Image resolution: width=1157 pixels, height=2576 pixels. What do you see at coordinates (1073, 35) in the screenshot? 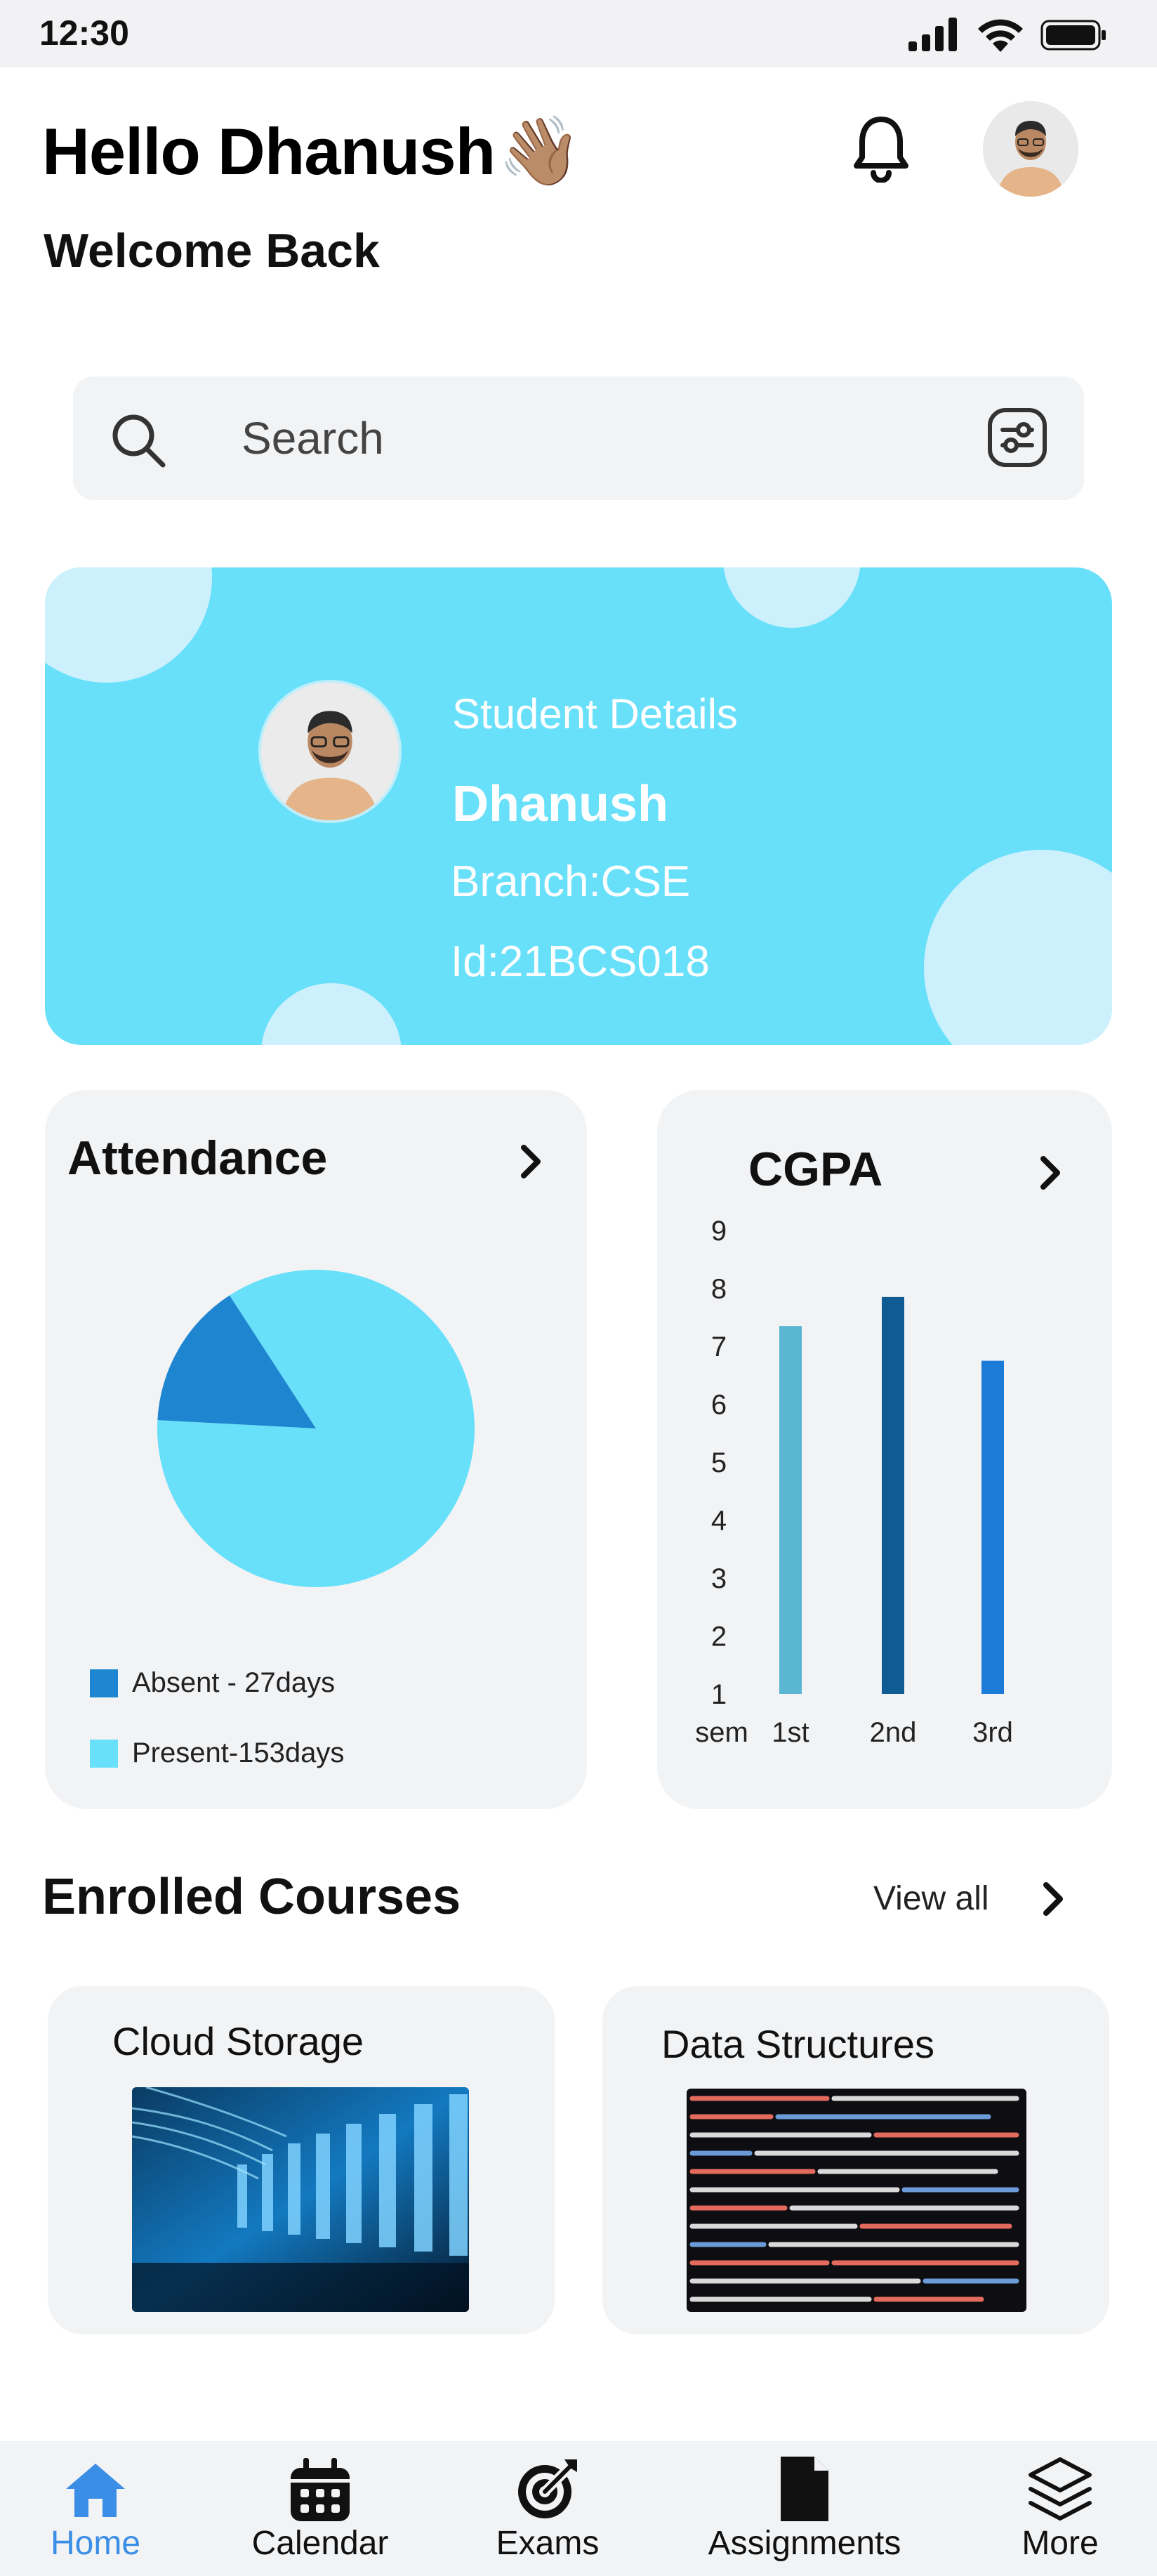
I see `battery-icon` at bounding box center [1073, 35].